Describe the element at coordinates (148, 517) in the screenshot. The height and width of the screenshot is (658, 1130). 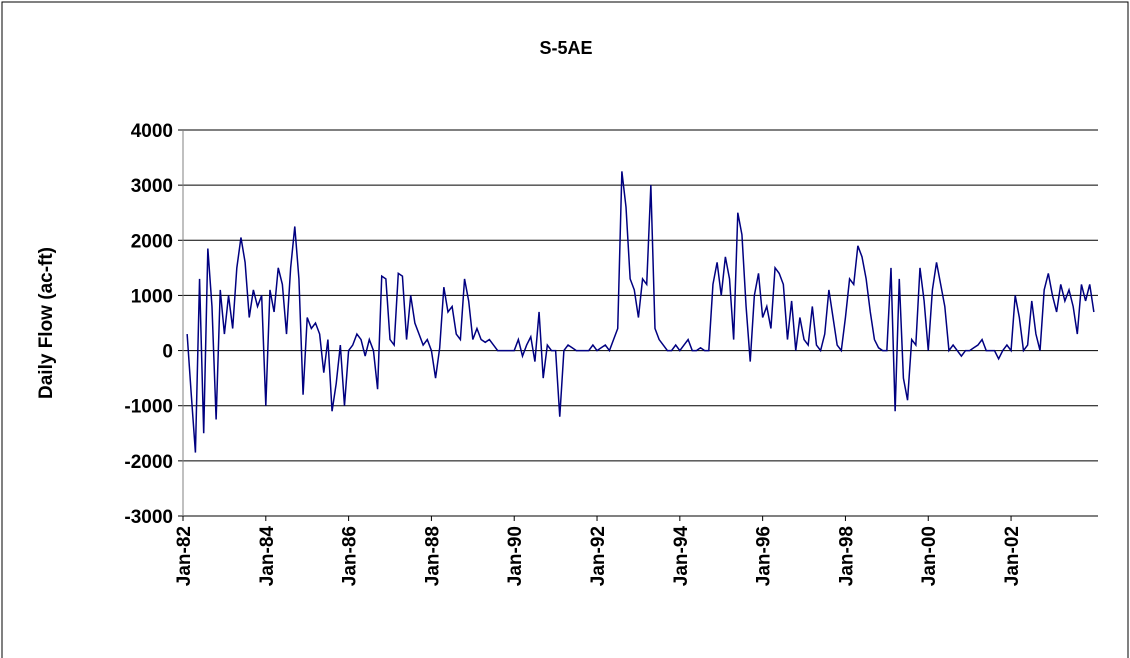
I see `y-tick-label: -3000` at that location.